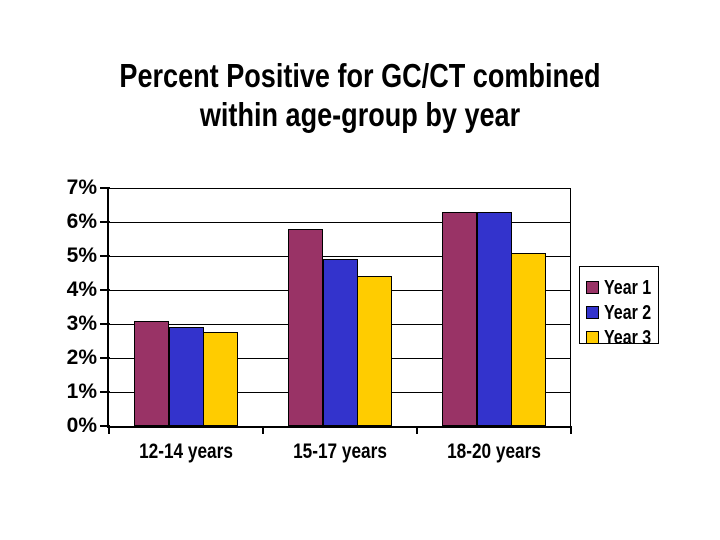 Image resolution: width=720 pixels, height=540 pixels. I want to click on y-axis-tick-label: 0%, so click(81, 425).